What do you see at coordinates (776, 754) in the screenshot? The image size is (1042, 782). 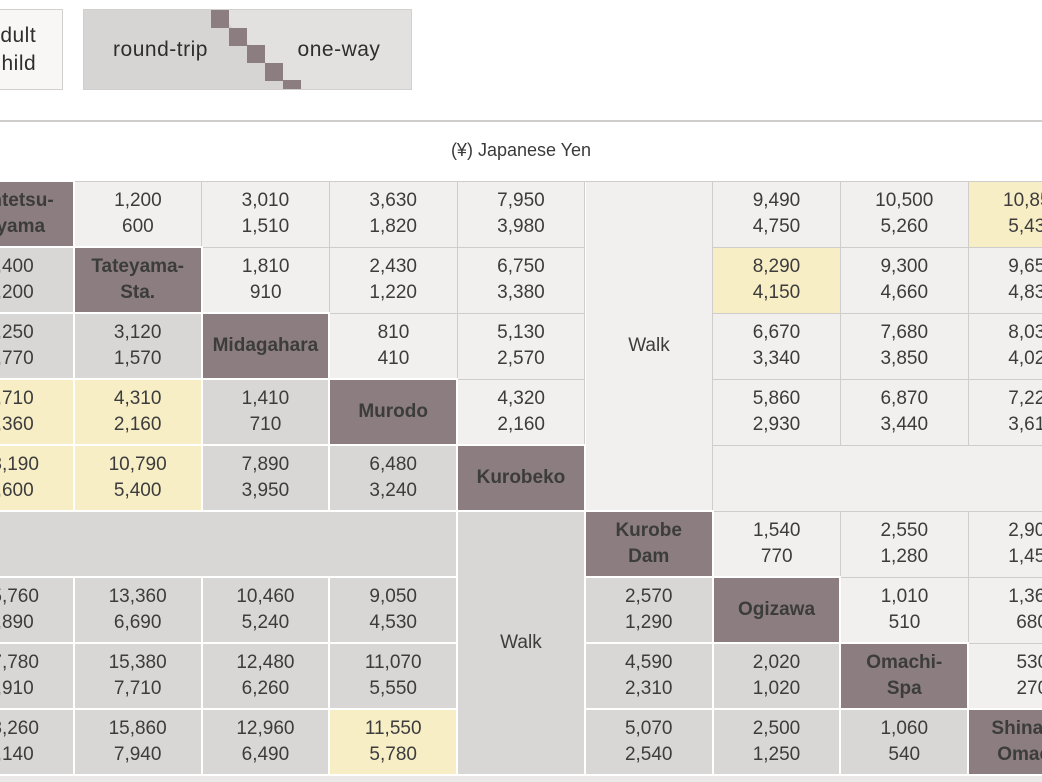 I see `fare-child: 1,250` at bounding box center [776, 754].